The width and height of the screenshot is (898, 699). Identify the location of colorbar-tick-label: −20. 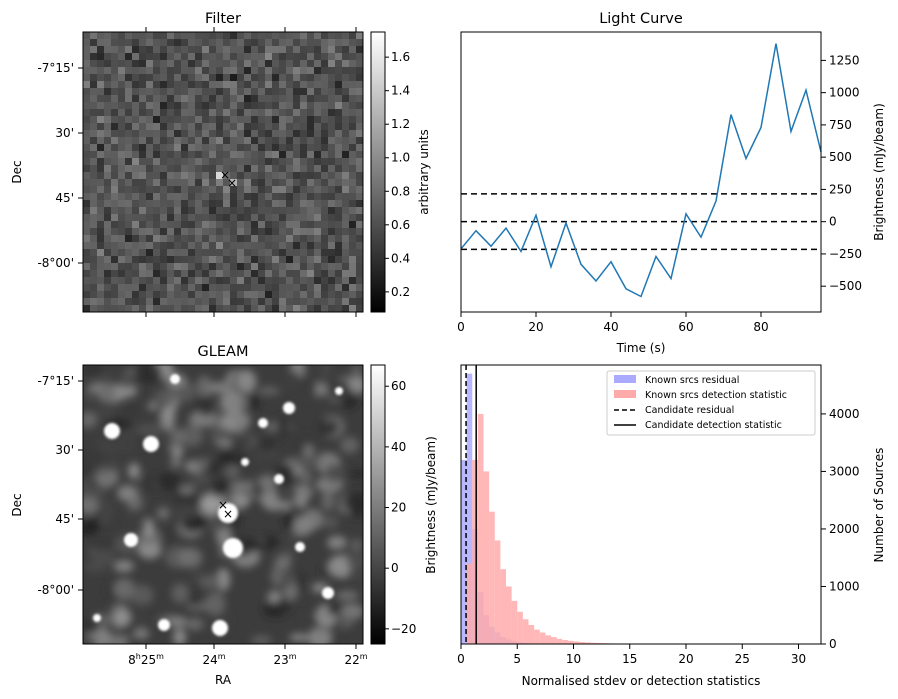
(403, 629).